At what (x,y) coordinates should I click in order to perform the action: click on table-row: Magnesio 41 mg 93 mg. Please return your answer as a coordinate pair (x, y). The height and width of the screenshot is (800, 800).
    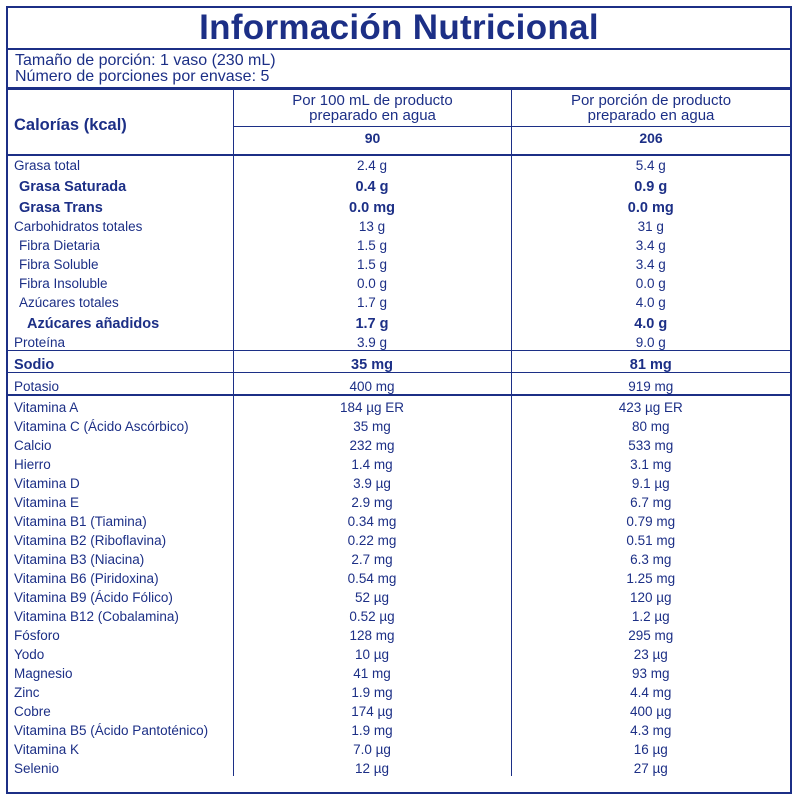
    Looking at the image, I should click on (399, 671).